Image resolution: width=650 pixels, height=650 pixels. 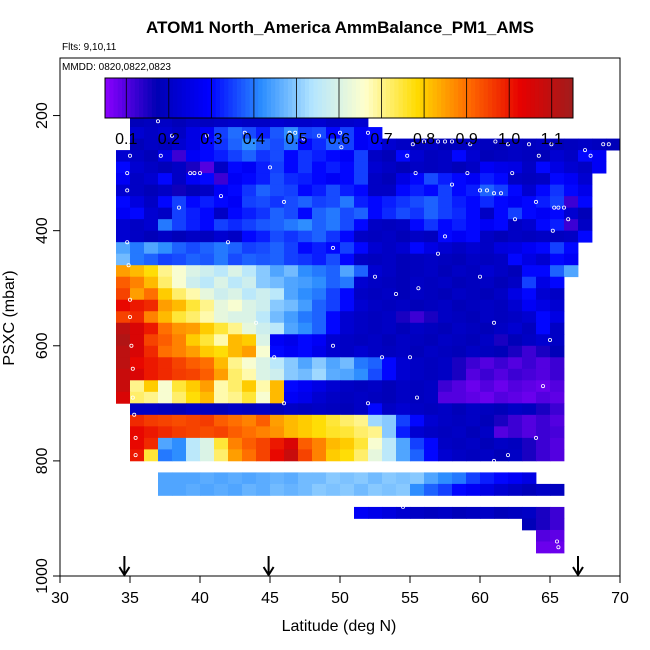 What do you see at coordinates (42, 115) in the screenshot?
I see `y-tick-label: 200` at bounding box center [42, 115].